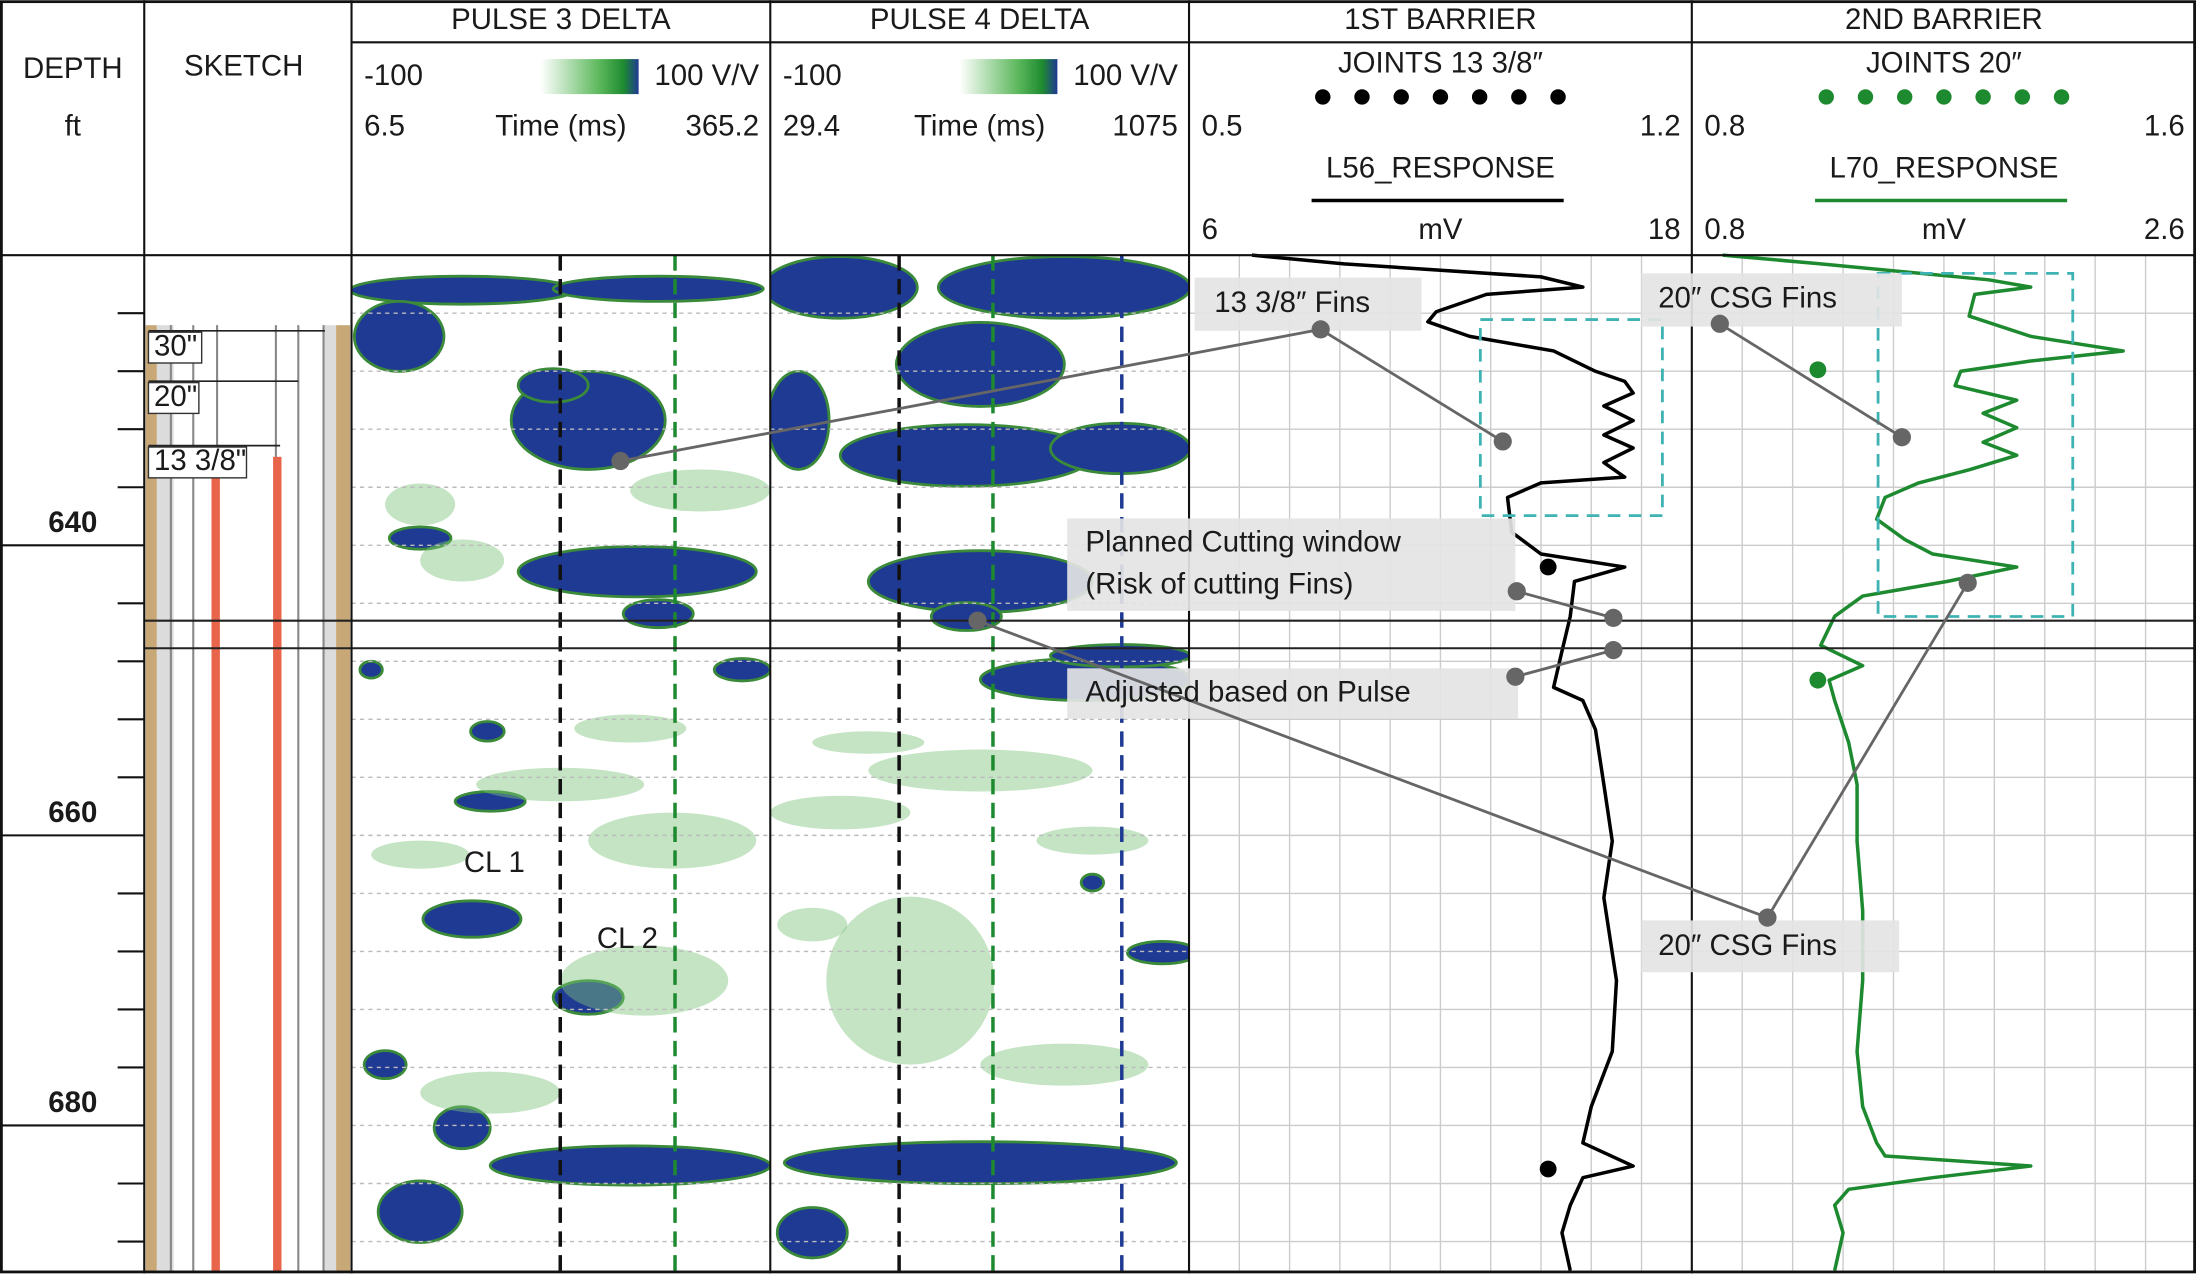 This screenshot has width=2196, height=1275. What do you see at coordinates (73, 125) in the screenshot?
I see `label: ft` at bounding box center [73, 125].